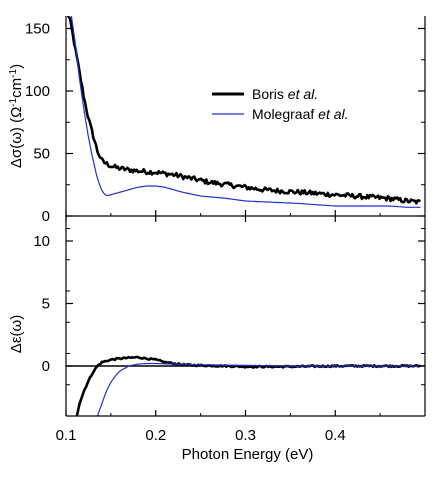 The width and height of the screenshot is (436, 482). Describe the element at coordinates (258, 389) in the screenshot. I see `molegraaf-bottom-series-line` at that location.